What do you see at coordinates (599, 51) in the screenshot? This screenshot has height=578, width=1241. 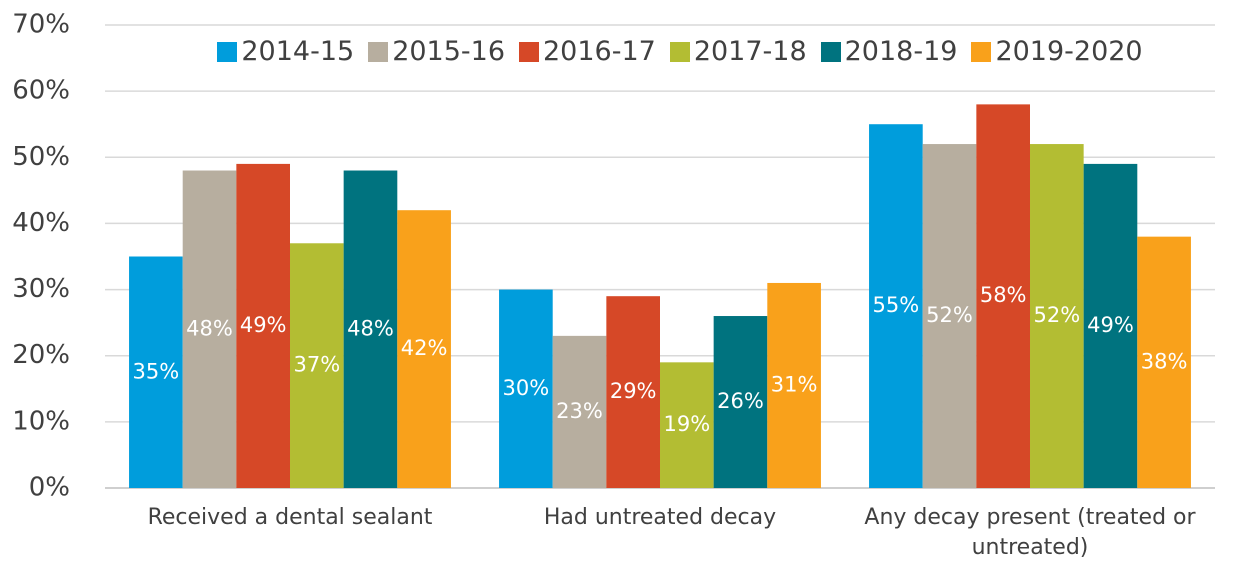 I see `legend-label: 2016-17` at bounding box center [599, 51].